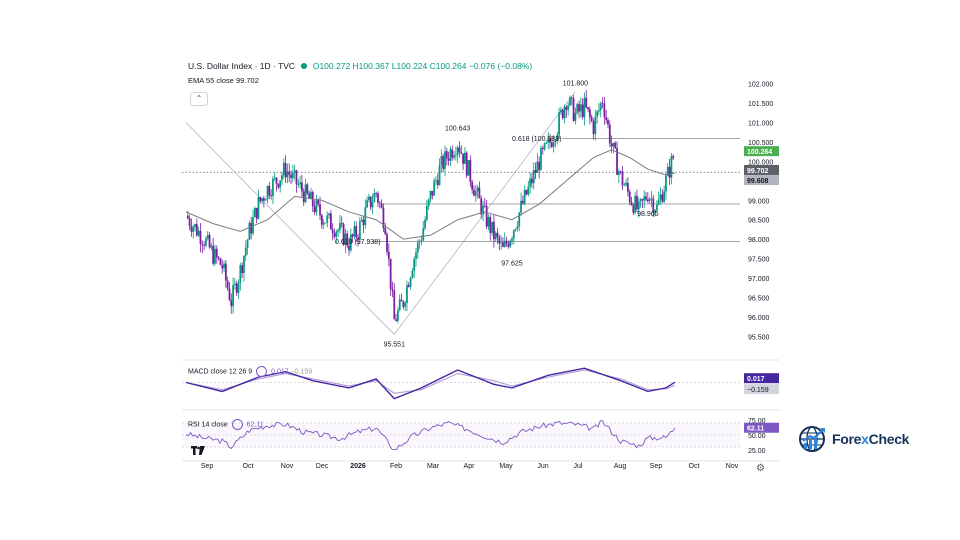  What do you see at coordinates (255, 425) in the screenshot?
I see `rsi-value: 62.11` at bounding box center [255, 425].